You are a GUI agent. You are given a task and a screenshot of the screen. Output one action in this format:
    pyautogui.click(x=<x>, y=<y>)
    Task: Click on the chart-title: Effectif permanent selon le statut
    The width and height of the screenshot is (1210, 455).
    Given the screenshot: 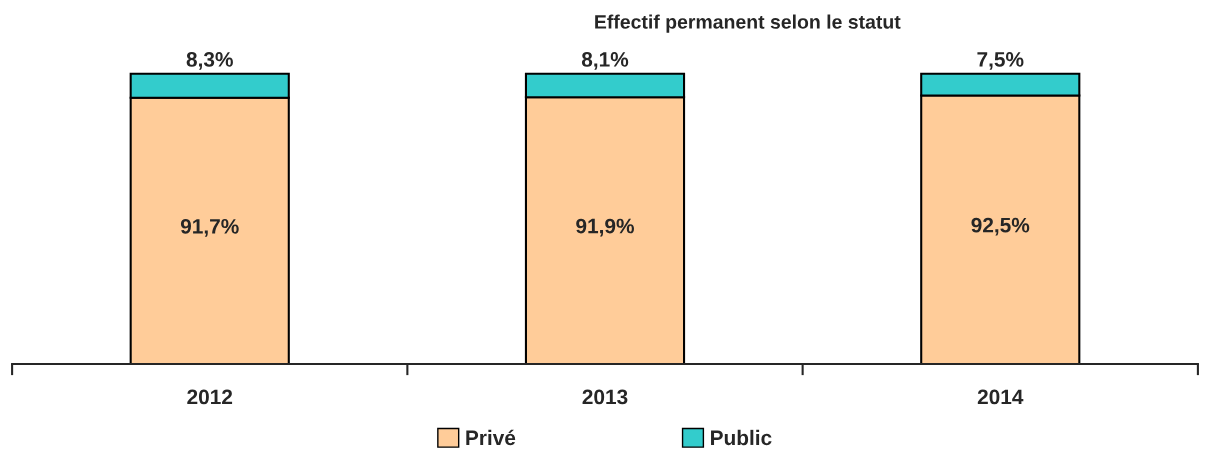 What is the action you would take?
    pyautogui.click(x=748, y=23)
    